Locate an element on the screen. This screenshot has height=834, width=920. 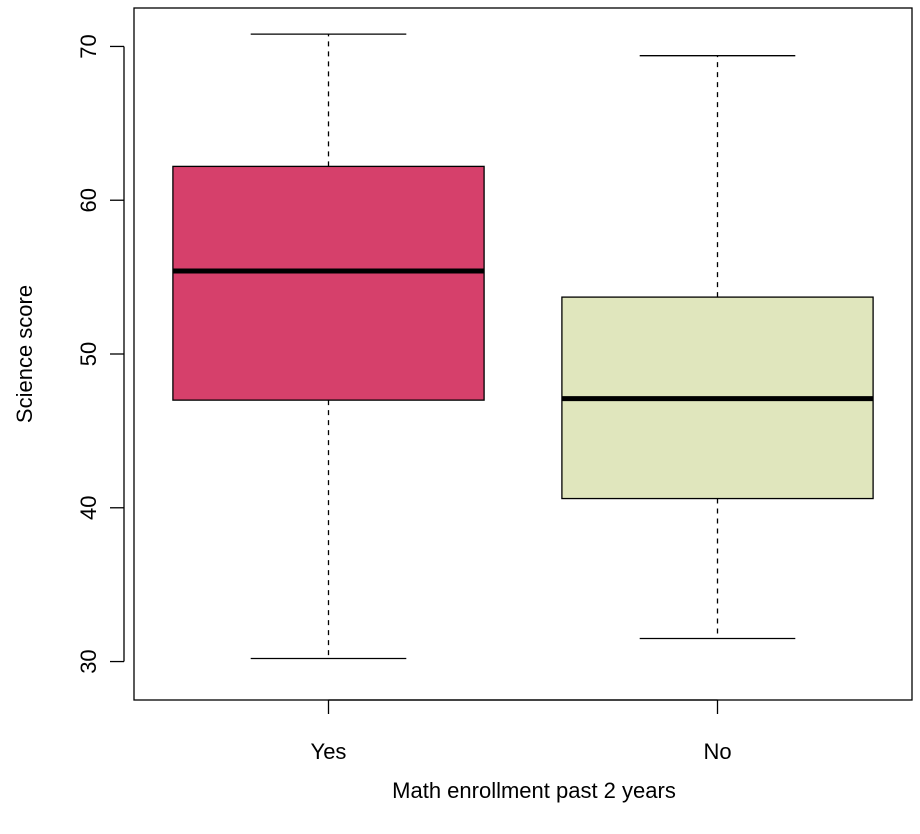
iqr-box is located at coordinates (328, 283).